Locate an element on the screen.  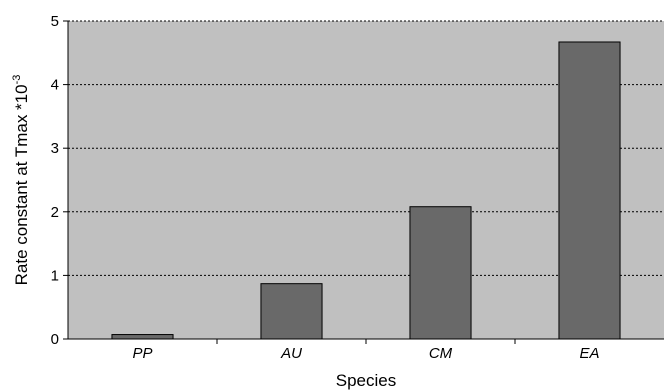
y-tick-label-4: 4 is located at coordinates (55, 85).